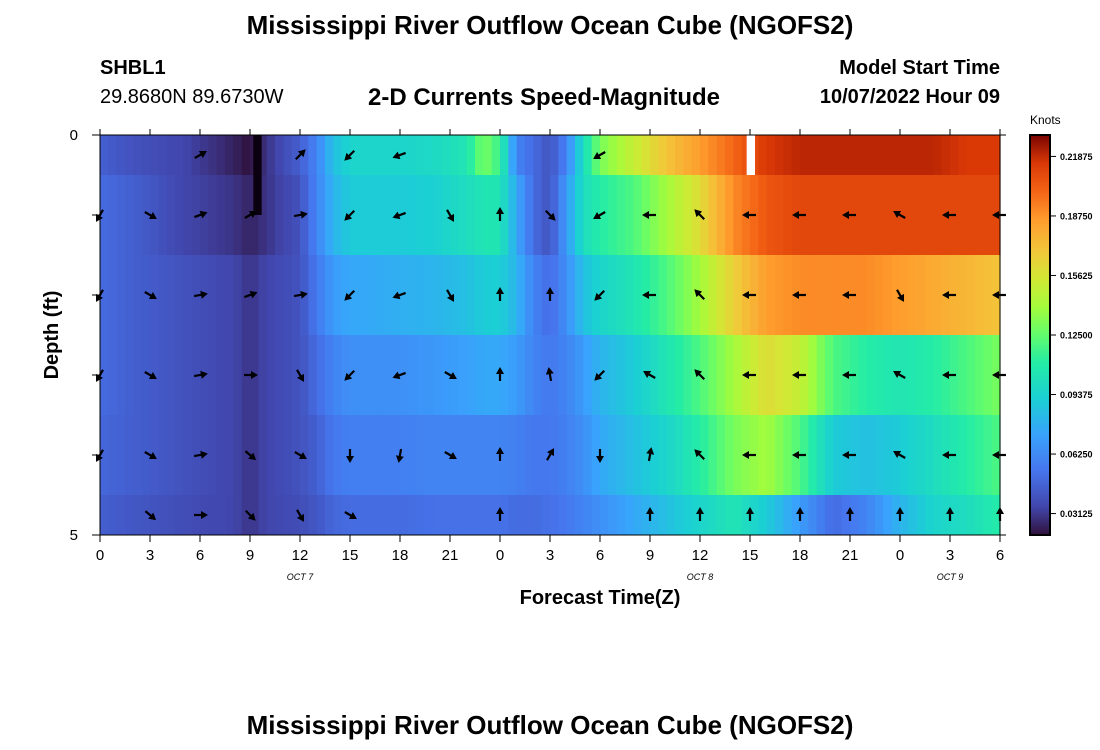  I want to click on y-tick-label: 0, so click(74, 135).